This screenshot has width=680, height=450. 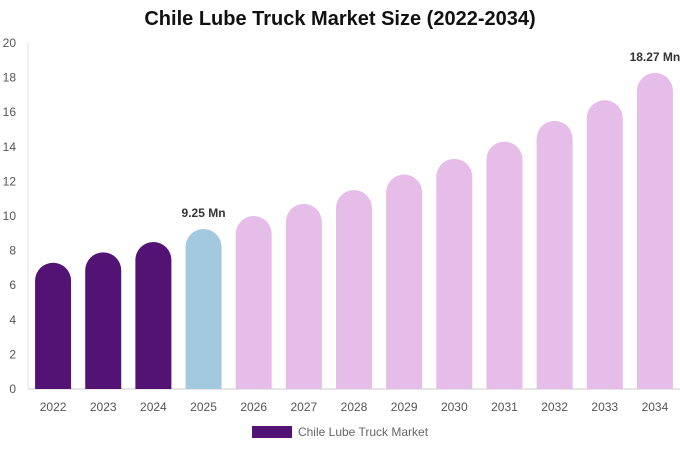 What do you see at coordinates (454, 407) in the screenshot?
I see `x-tick-label: 2030` at bounding box center [454, 407].